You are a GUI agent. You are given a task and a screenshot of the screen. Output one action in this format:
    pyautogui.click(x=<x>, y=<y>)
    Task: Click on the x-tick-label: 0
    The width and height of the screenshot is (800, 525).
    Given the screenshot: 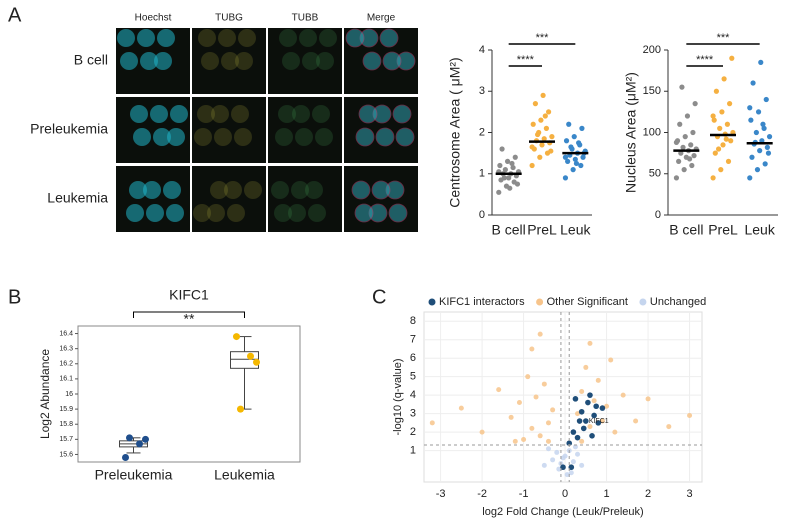 What is the action you would take?
    pyautogui.click(x=565, y=494)
    